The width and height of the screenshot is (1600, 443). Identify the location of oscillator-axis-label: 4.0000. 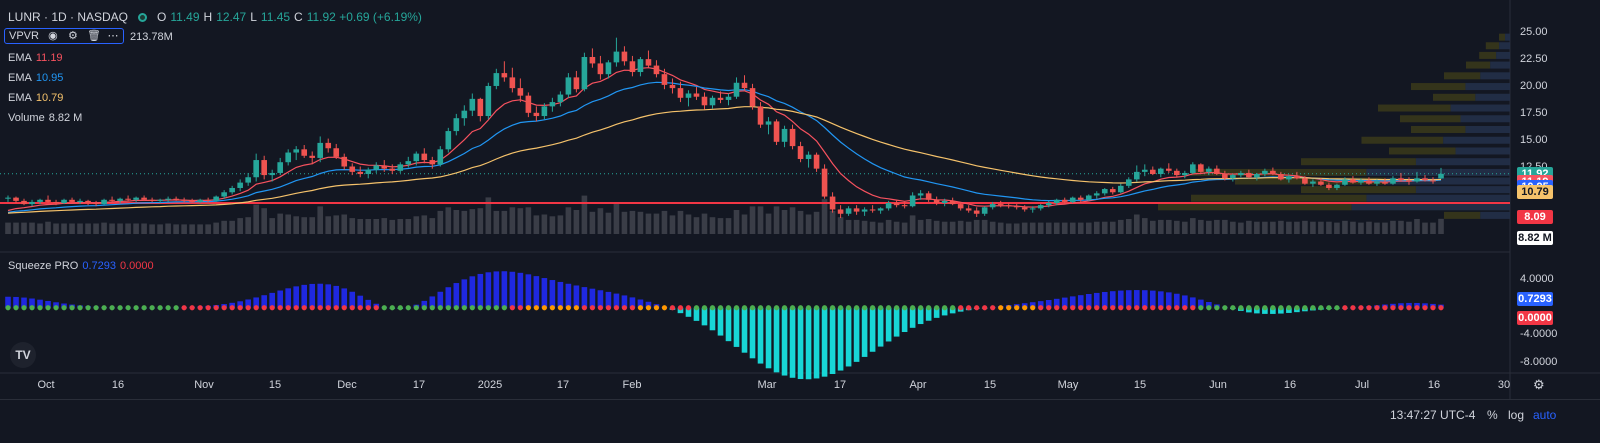
(1537, 279).